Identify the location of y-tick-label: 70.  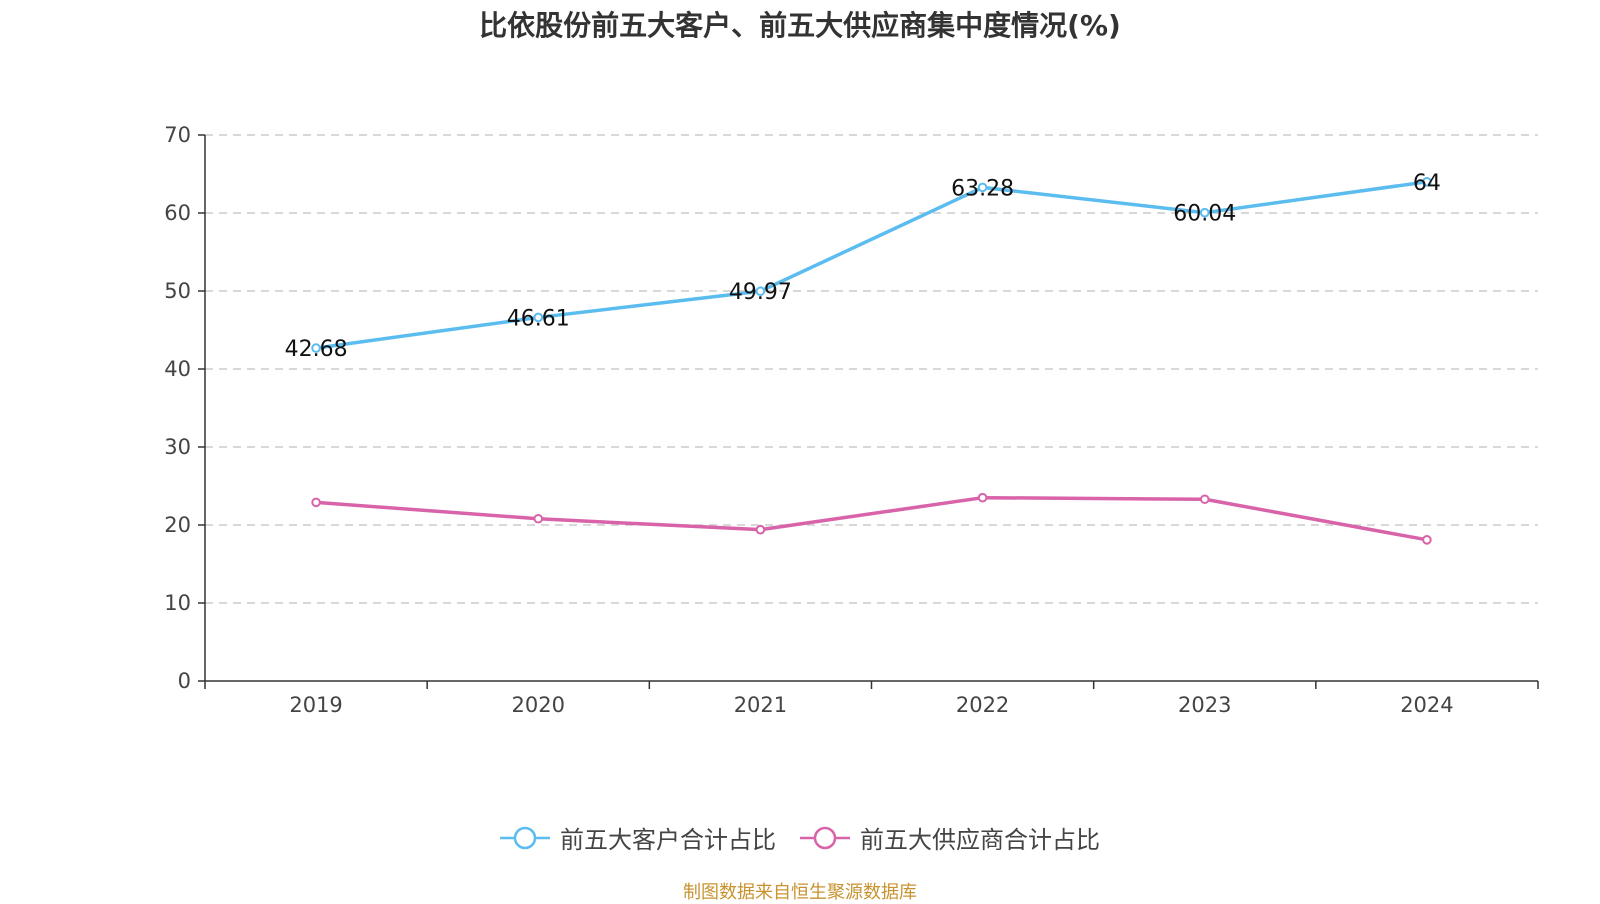
(177, 135).